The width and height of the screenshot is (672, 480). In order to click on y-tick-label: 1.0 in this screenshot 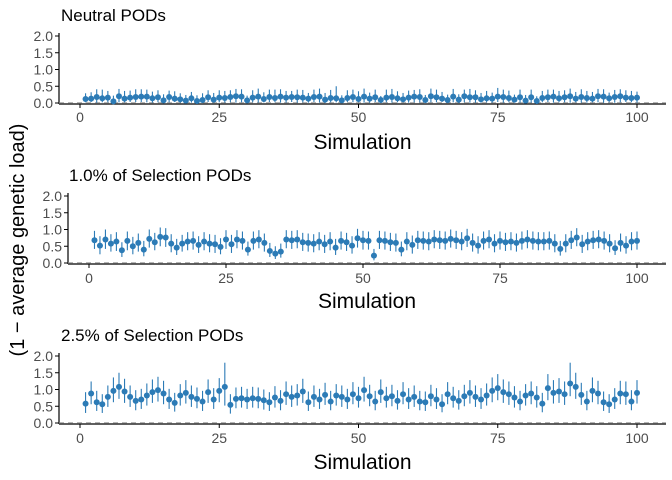, I will do `click(44, 390)`.